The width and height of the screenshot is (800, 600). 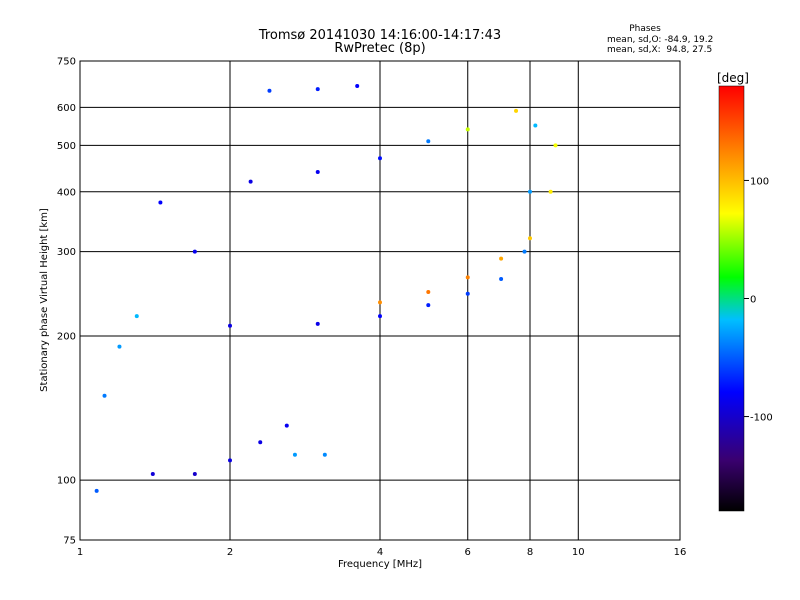 I want to click on y-tick-label: 100, so click(x=66, y=481).